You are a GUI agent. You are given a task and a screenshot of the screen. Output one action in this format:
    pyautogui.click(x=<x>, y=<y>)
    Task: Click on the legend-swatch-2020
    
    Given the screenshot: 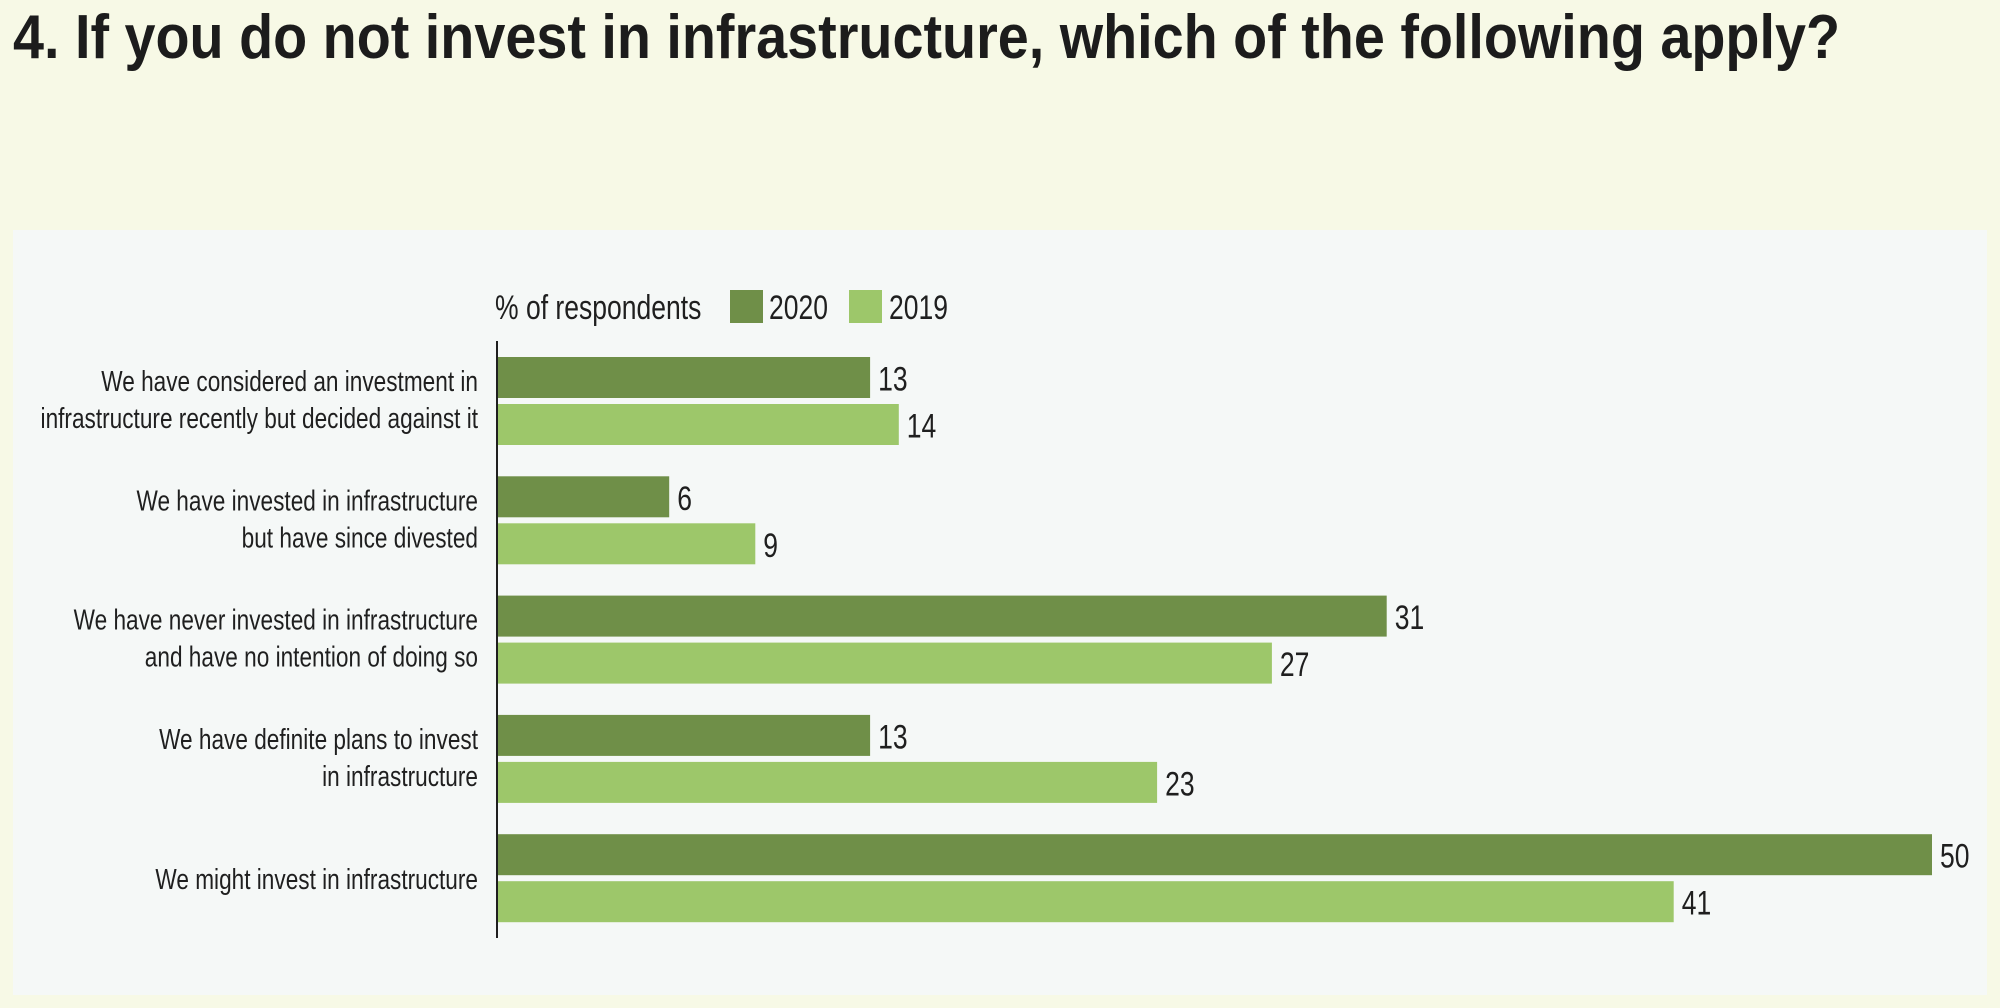 What is the action you would take?
    pyautogui.click(x=746, y=306)
    